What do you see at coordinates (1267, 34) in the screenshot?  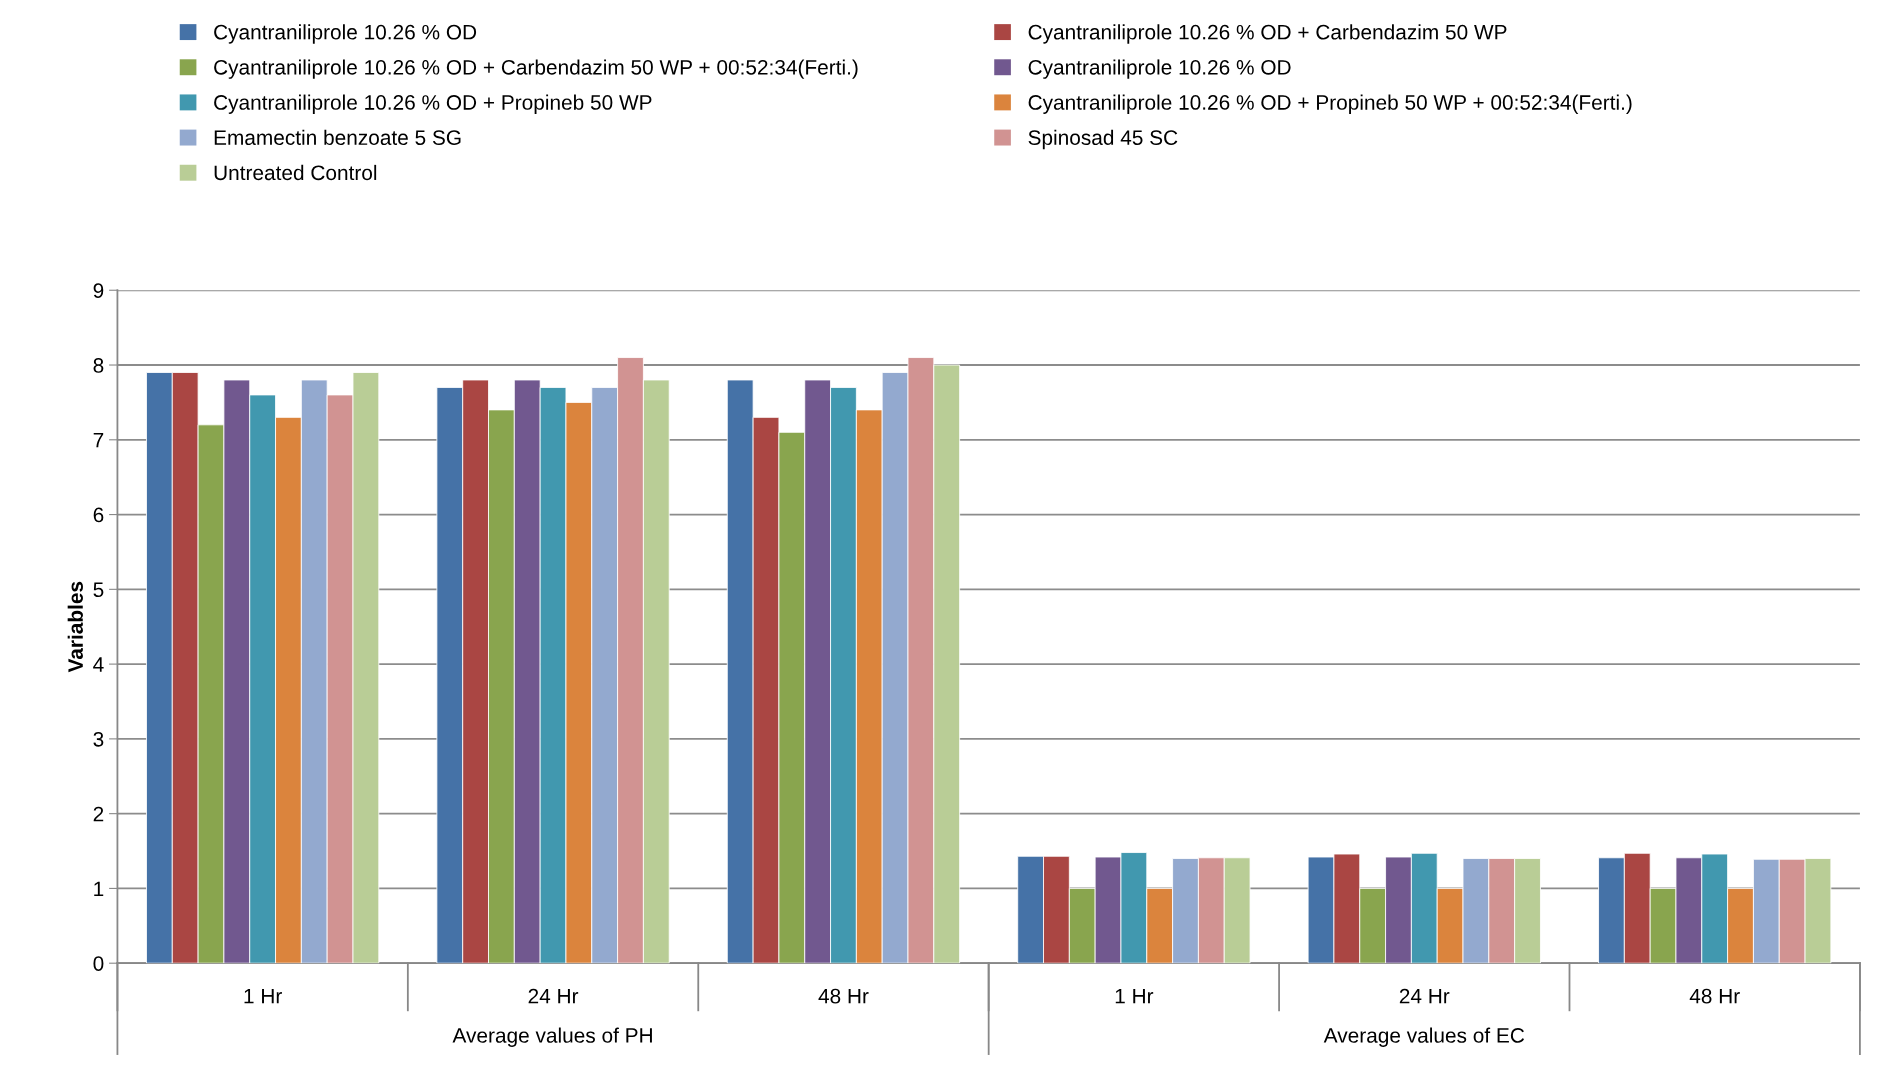 I see `legend-label: Cyantraniliprole 10.26 % OD + Carbendazim 50 WP` at bounding box center [1267, 34].